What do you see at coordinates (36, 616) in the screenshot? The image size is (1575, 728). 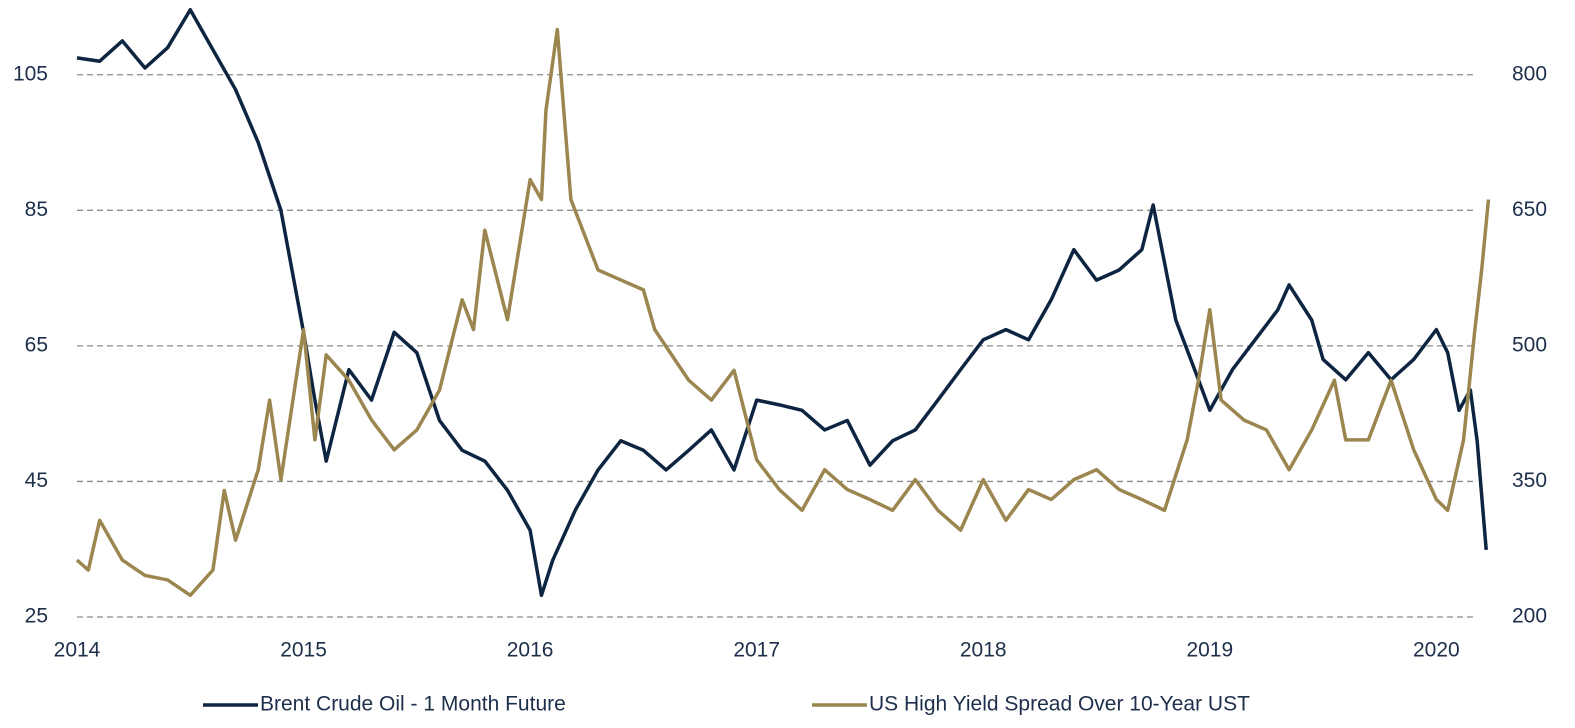 I see `y-tick-label: 25` at bounding box center [36, 616].